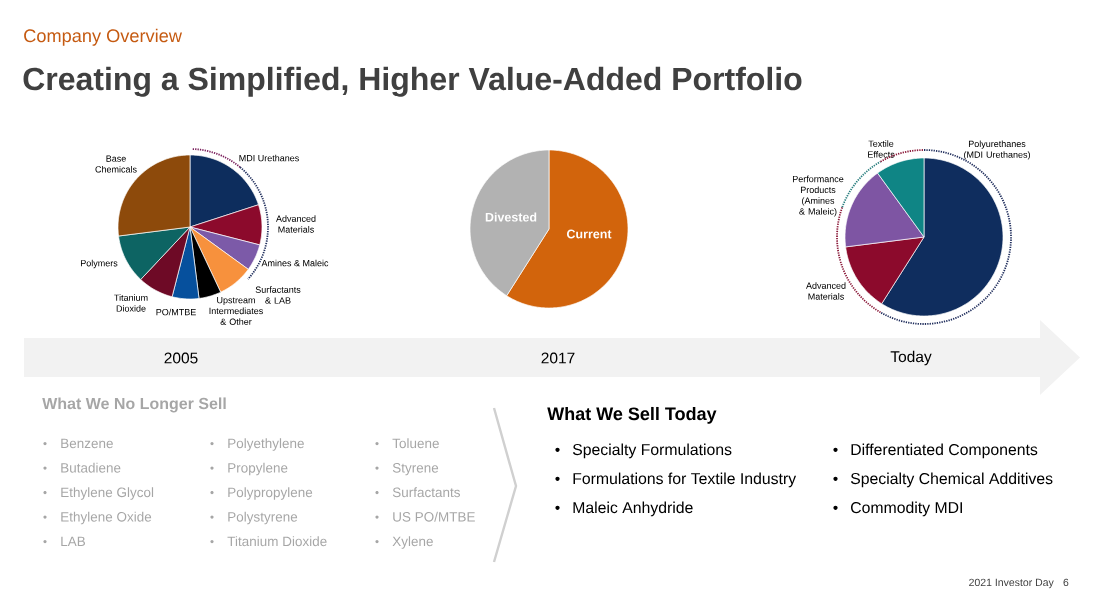  I want to click on text: Ethylene Glycol, so click(107, 493).